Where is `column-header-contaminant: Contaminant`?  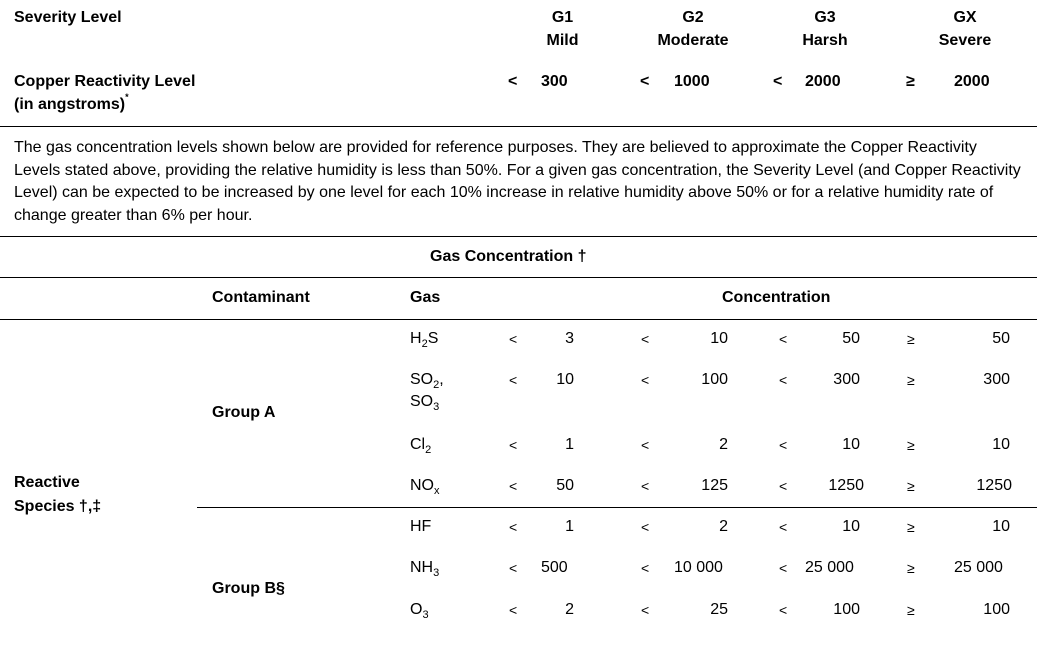 column-header-contaminant: Contaminant is located at coordinates (261, 297).